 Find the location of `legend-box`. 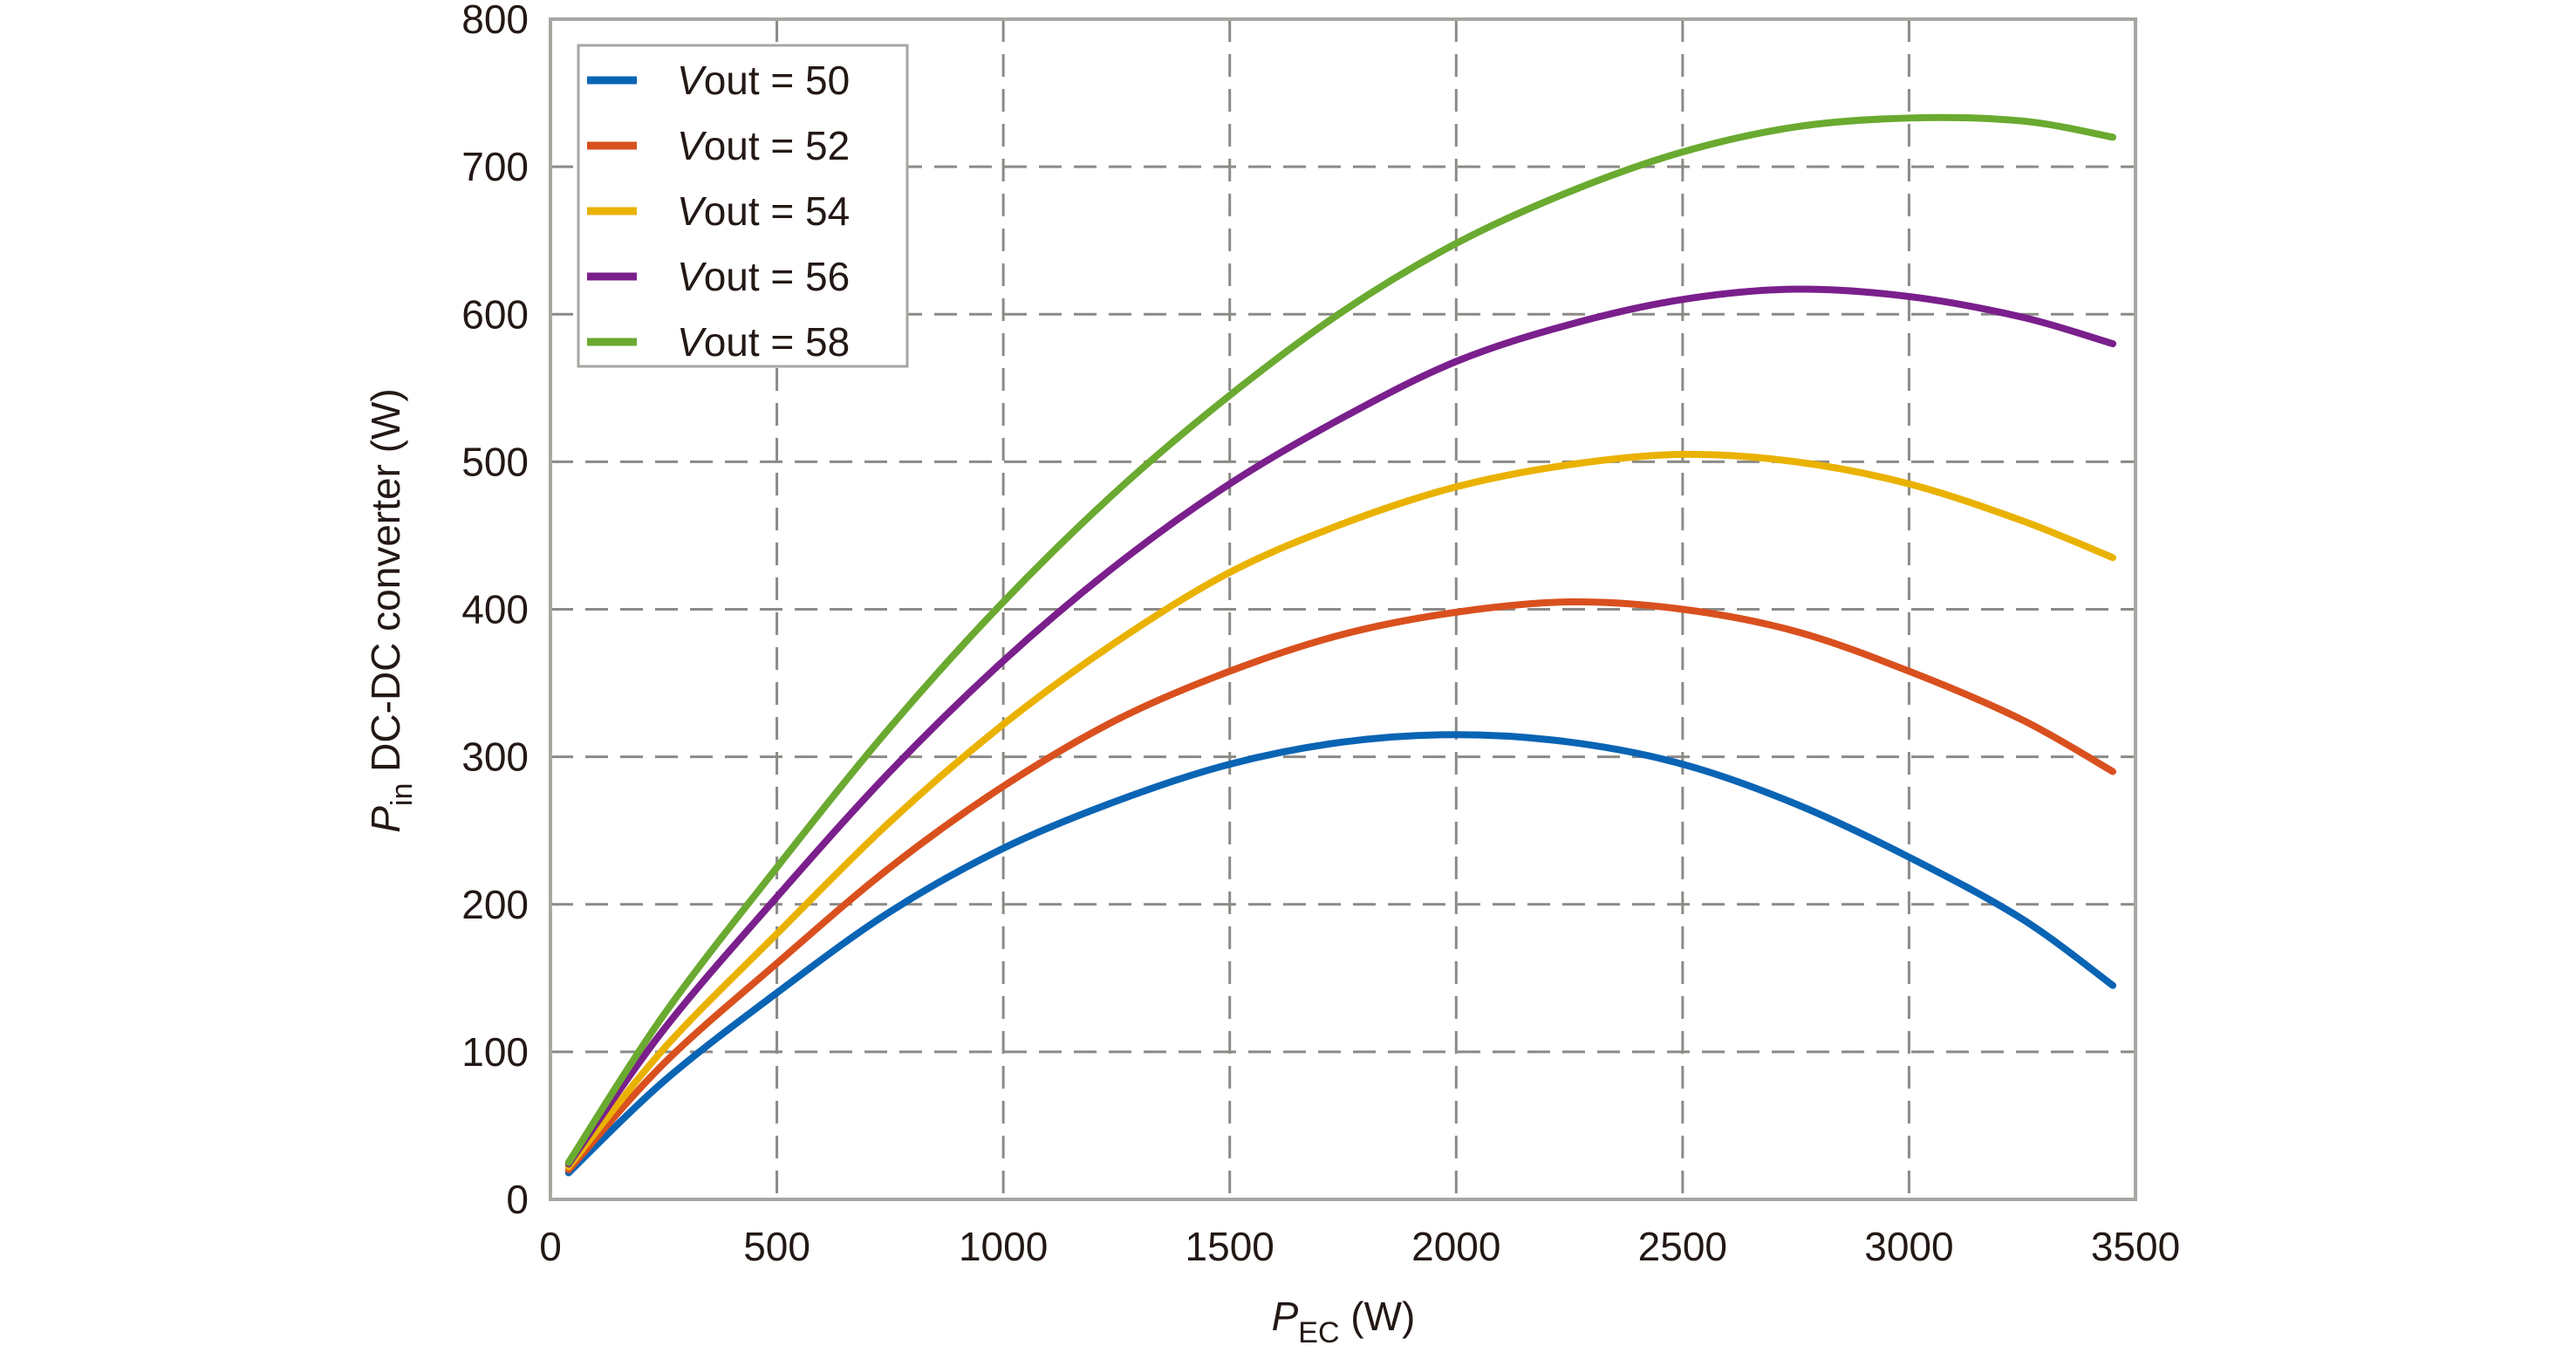

legend-box is located at coordinates (743, 206).